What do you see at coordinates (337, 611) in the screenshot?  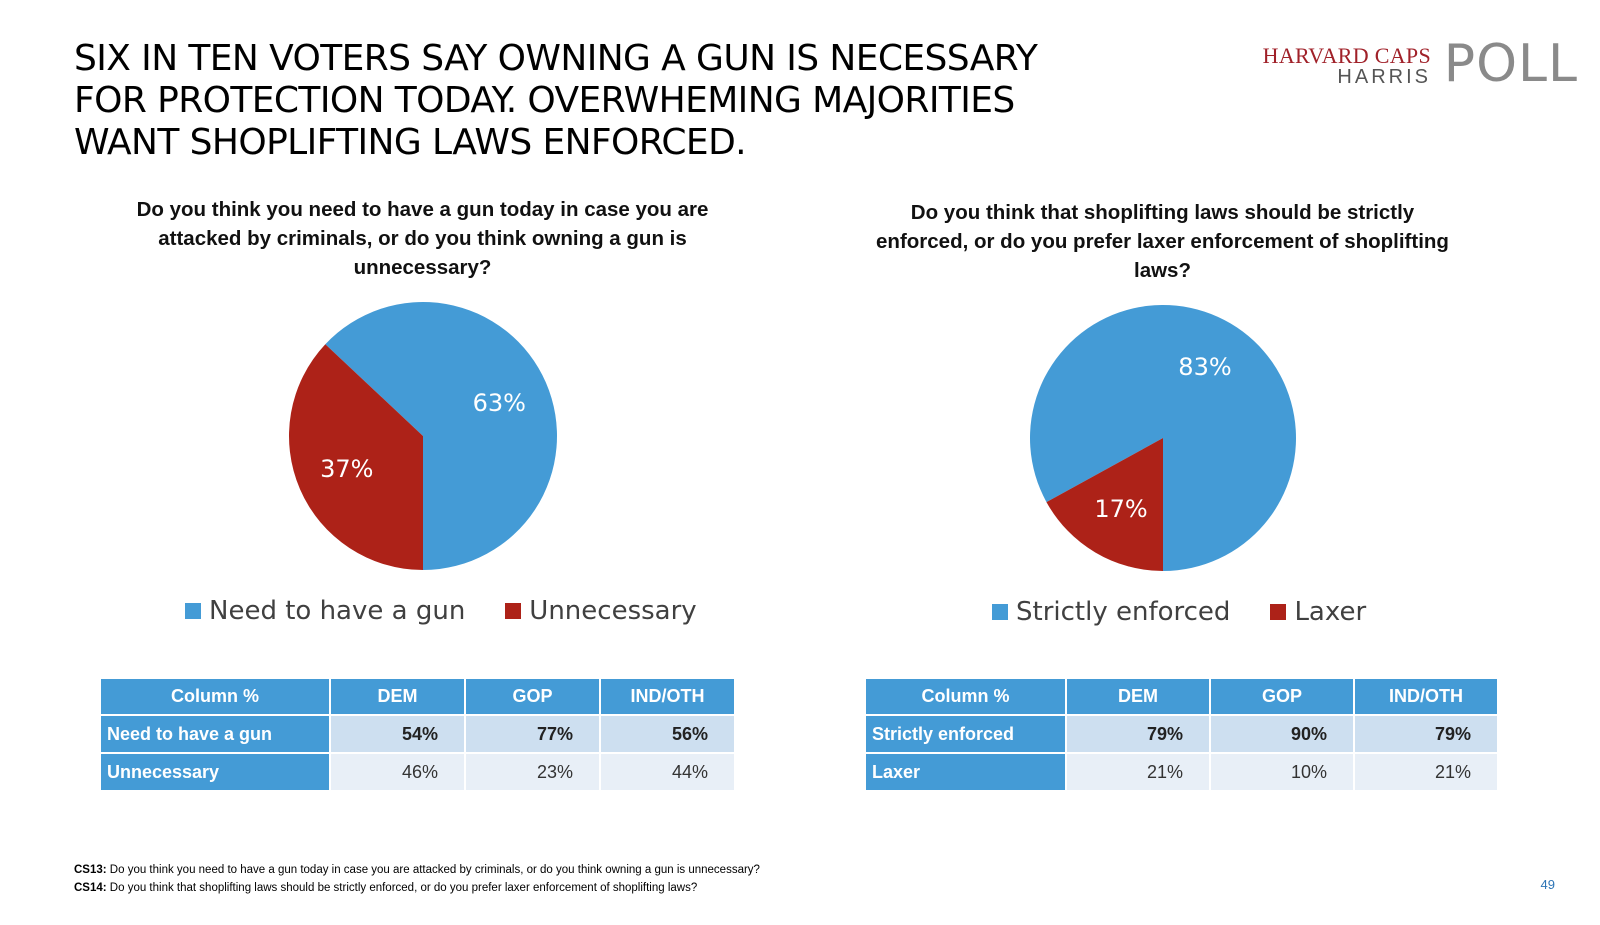 I see `legend-label: Need to have a gun` at bounding box center [337, 611].